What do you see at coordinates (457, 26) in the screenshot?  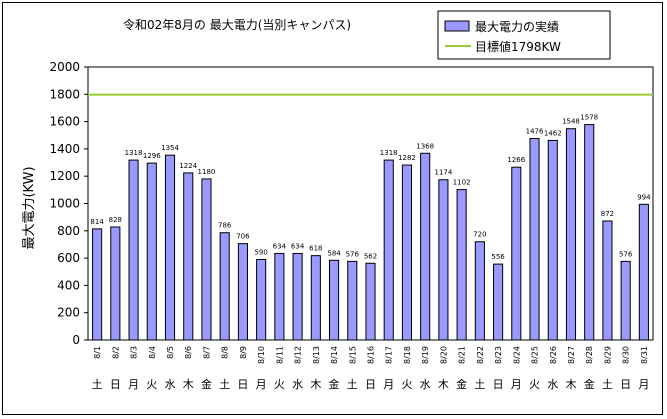 I see `legend-bar-swatch` at bounding box center [457, 26].